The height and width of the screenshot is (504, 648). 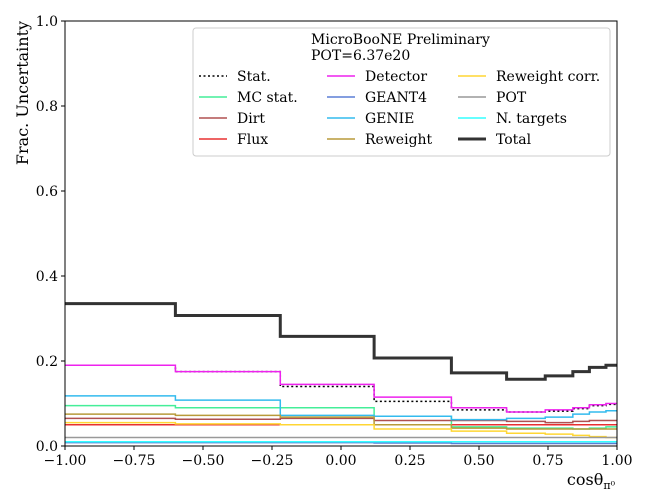 What do you see at coordinates (396, 98) in the screenshot?
I see `legend-label-geant4: GEANT4` at bounding box center [396, 98].